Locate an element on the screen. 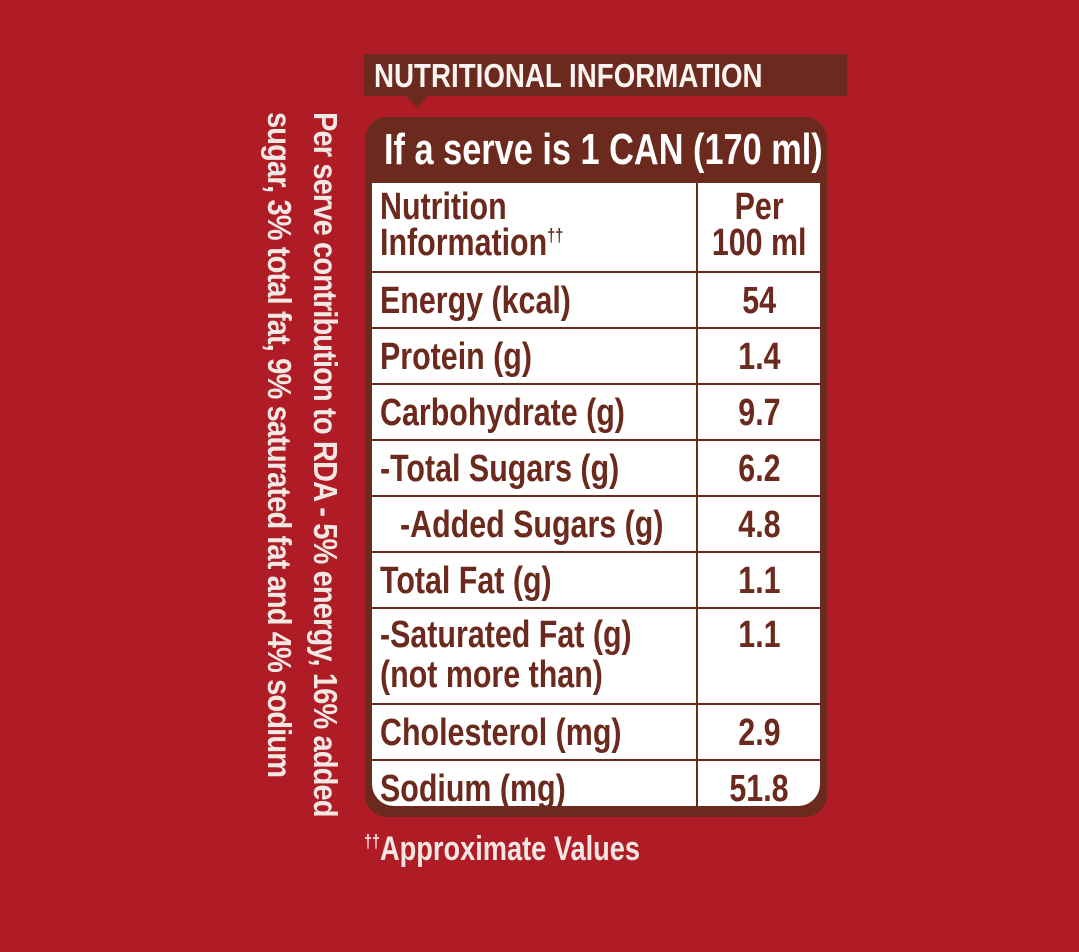 Image resolution: width=1079 pixels, height=952 pixels. row-label-energy: Energy (kcal) is located at coordinates (475, 301).